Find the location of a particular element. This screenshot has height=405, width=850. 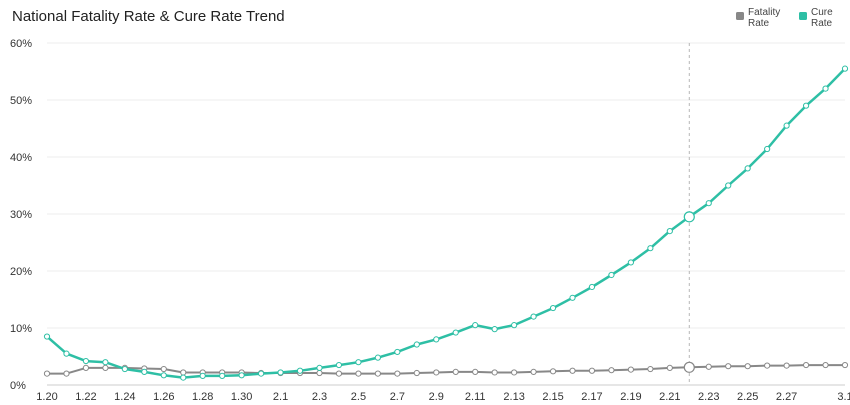

legend-label: Cure Rate is located at coordinates (822, 18).